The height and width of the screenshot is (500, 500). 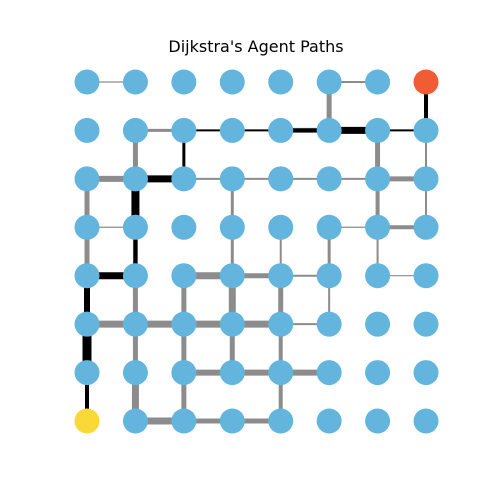 What do you see at coordinates (426, 82) in the screenshot?
I see `goal-node` at bounding box center [426, 82].